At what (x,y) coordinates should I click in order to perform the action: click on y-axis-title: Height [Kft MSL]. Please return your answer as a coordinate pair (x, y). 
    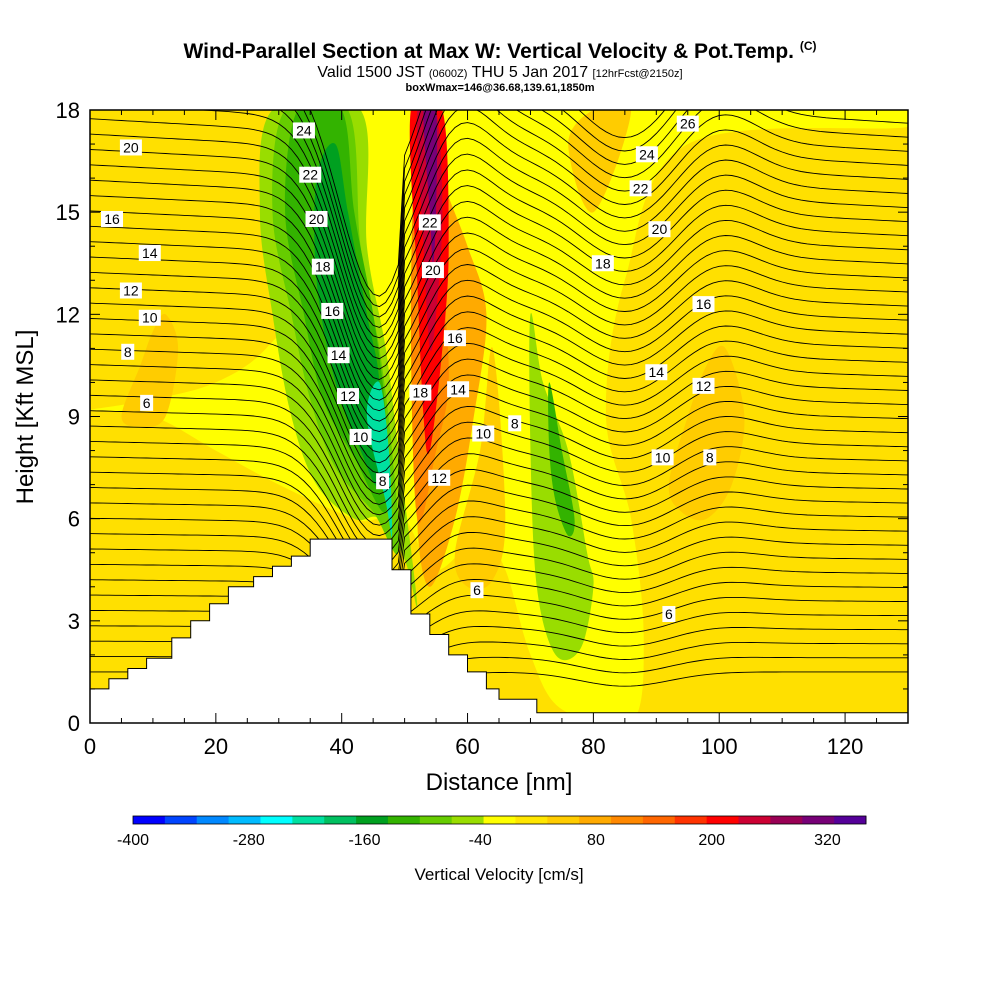
    Looking at the image, I should click on (25, 417).